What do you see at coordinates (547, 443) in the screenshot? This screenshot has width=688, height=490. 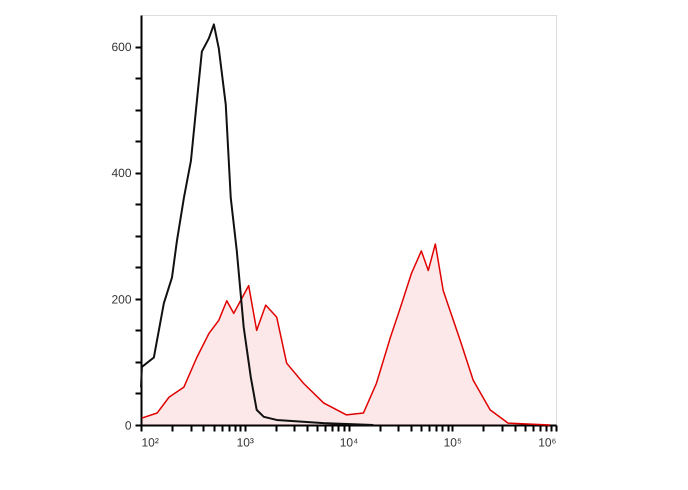 I see `x-tick-label: 10⁶` at bounding box center [547, 443].